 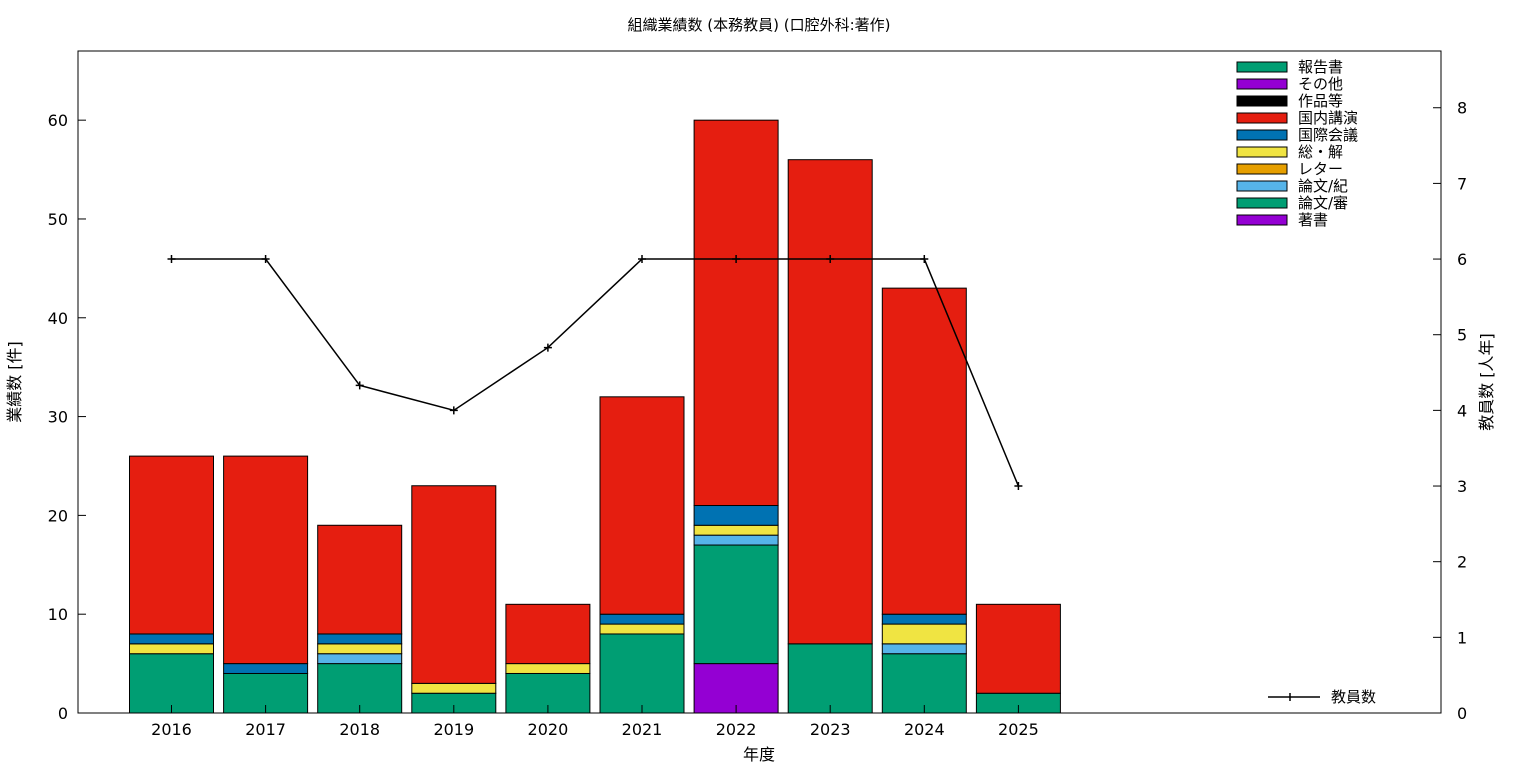 I want to click on legend-label: 国内講演, so click(x=1328, y=118).